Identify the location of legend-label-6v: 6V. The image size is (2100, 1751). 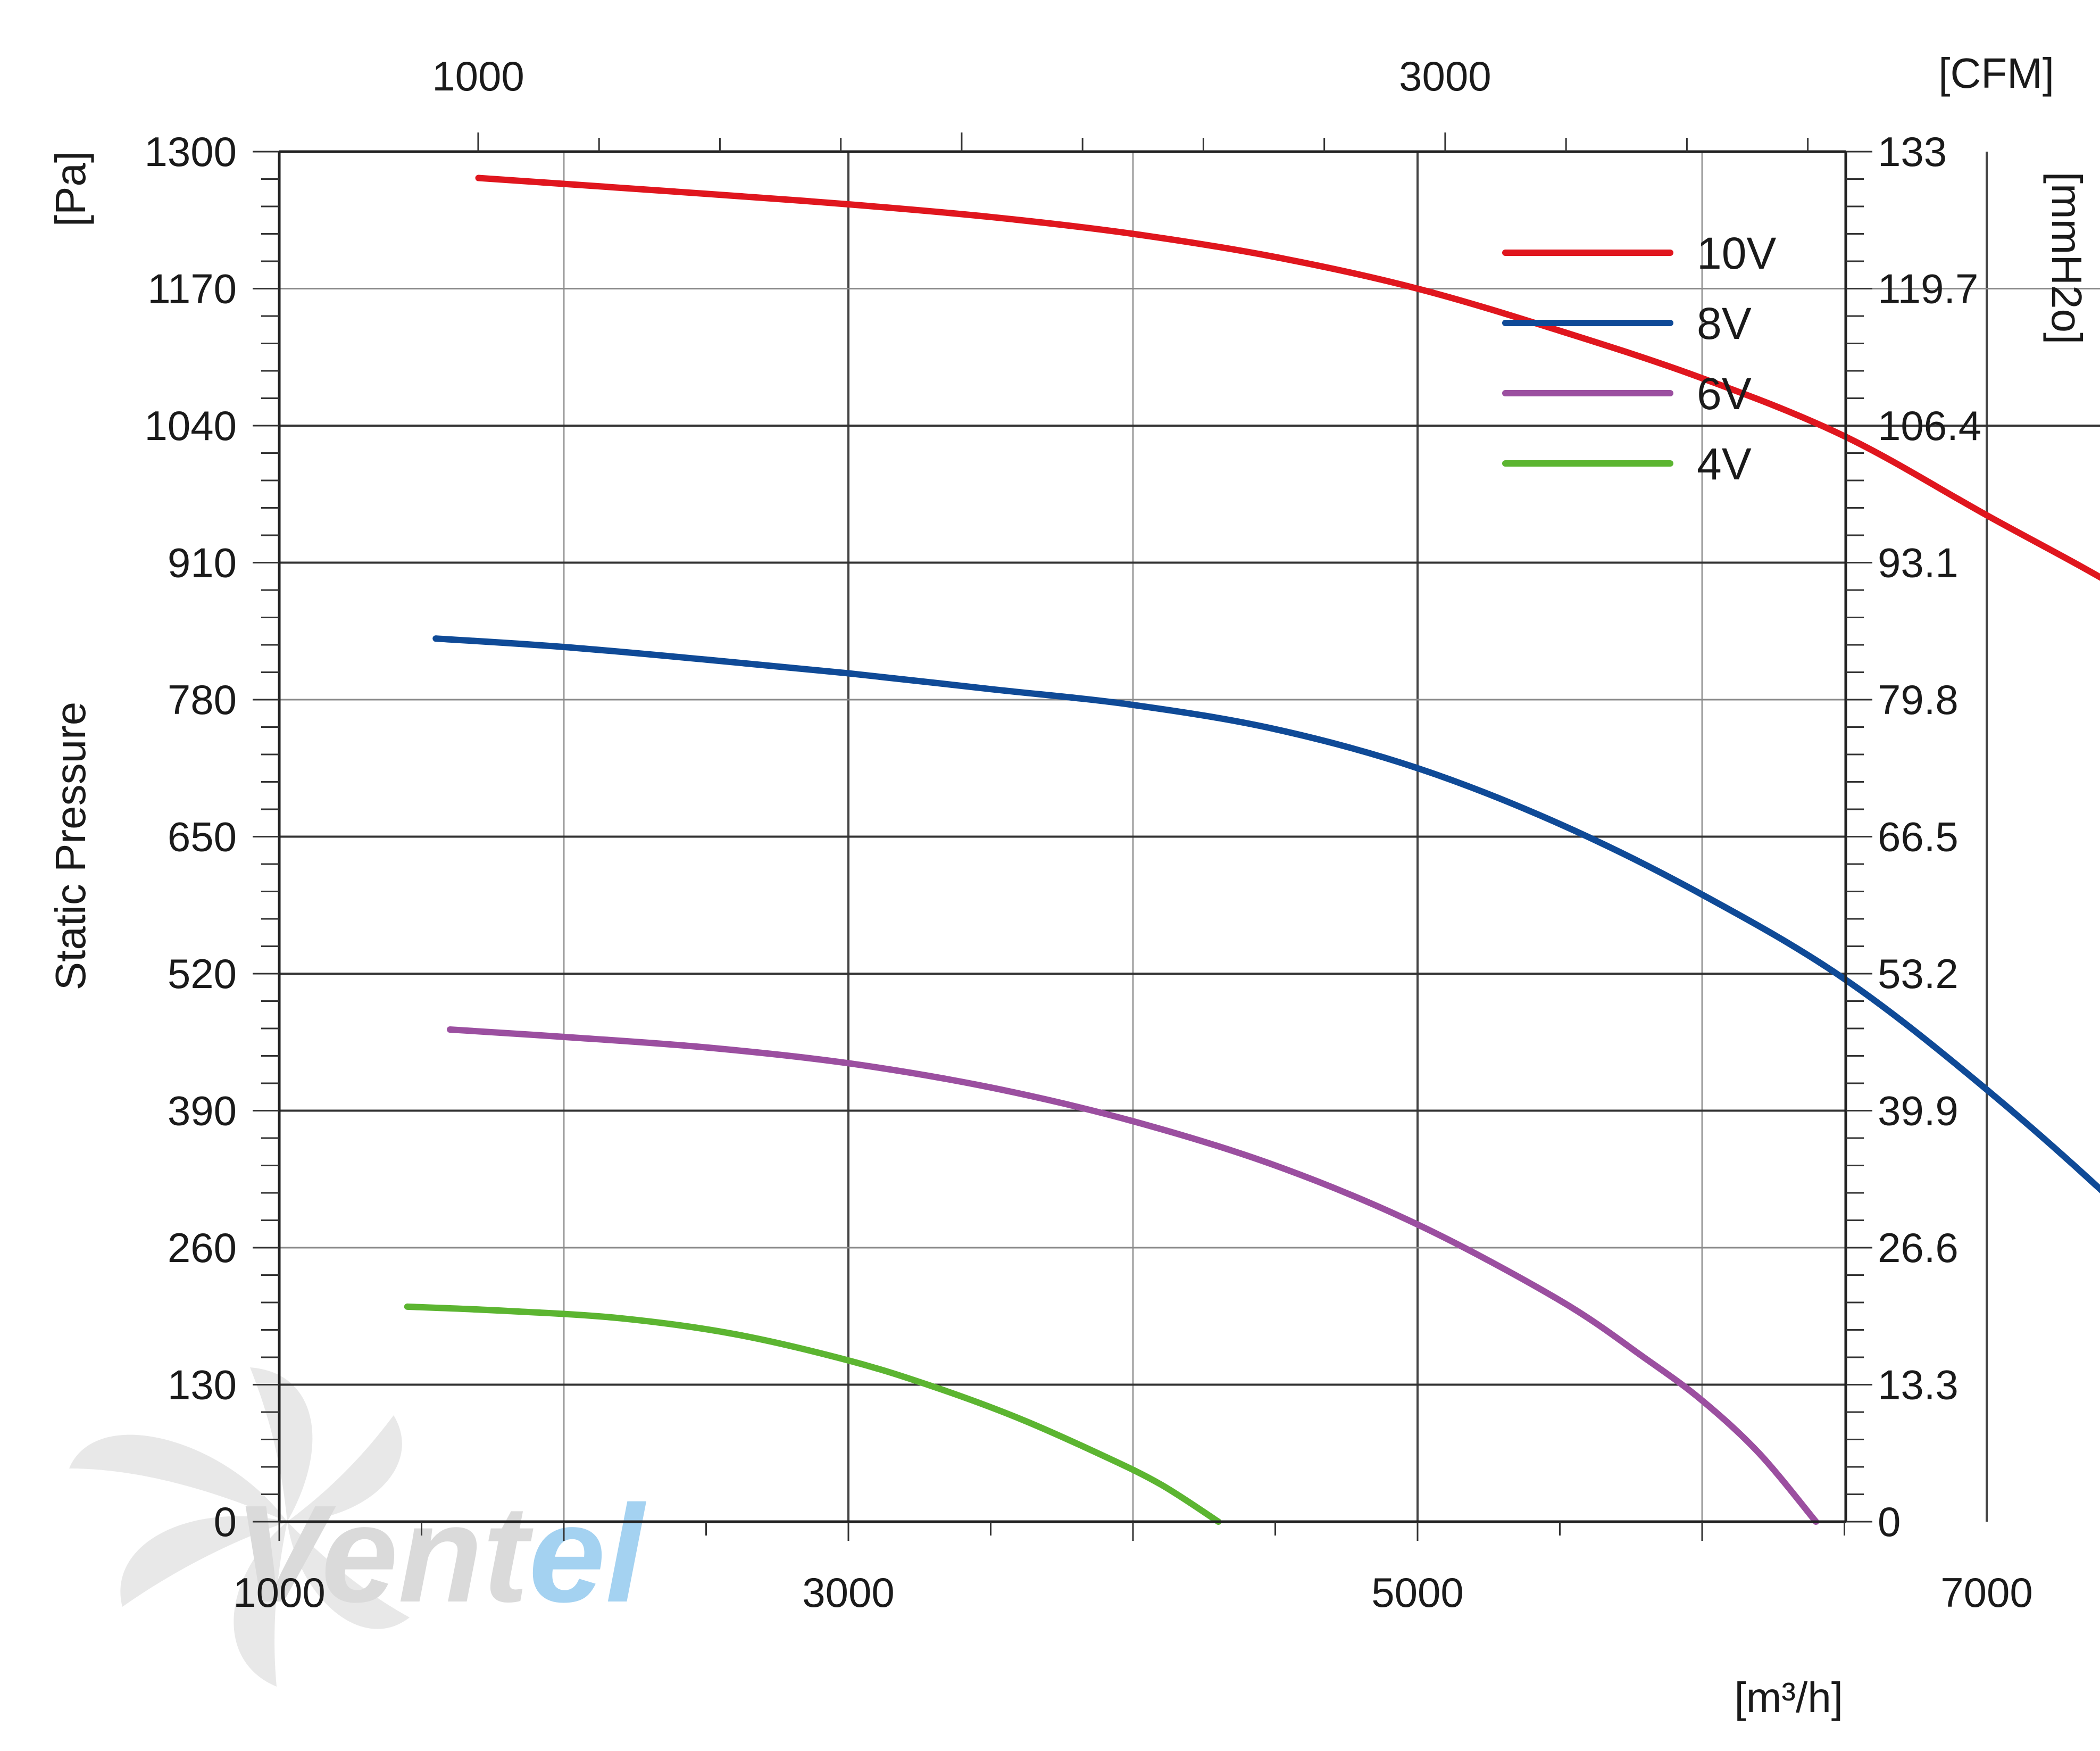
(1724, 394).